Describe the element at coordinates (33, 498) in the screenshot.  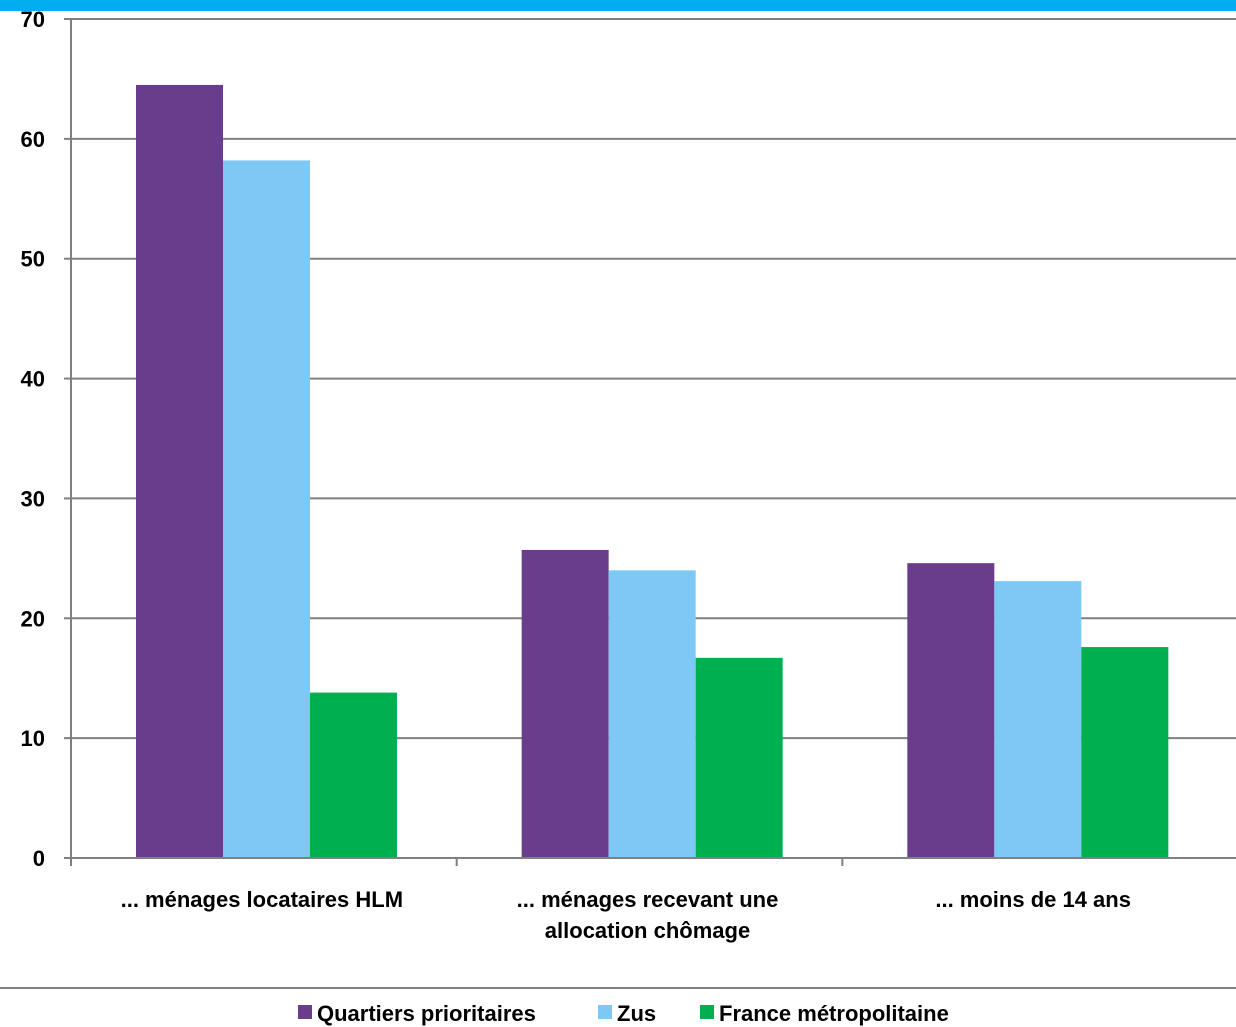
I see `y-tick-label: 30` at that location.